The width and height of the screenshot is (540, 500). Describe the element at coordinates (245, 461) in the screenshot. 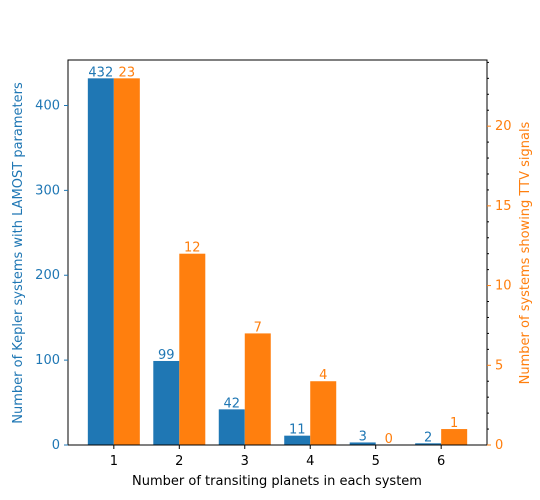

I see `x-tick-label-3: 3` at that location.